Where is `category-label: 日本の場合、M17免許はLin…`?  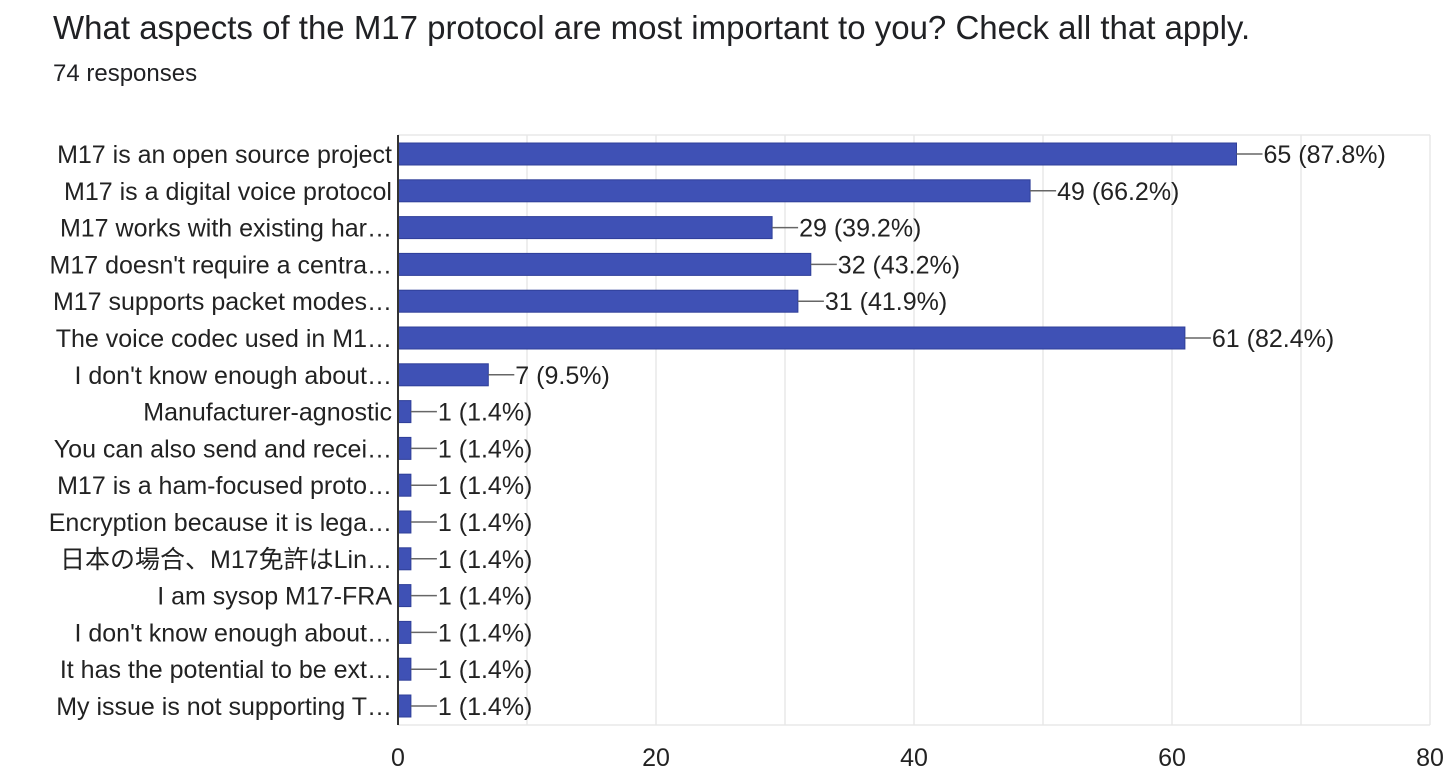 category-label: 日本の場合、M17免許はLin… is located at coordinates (226, 560).